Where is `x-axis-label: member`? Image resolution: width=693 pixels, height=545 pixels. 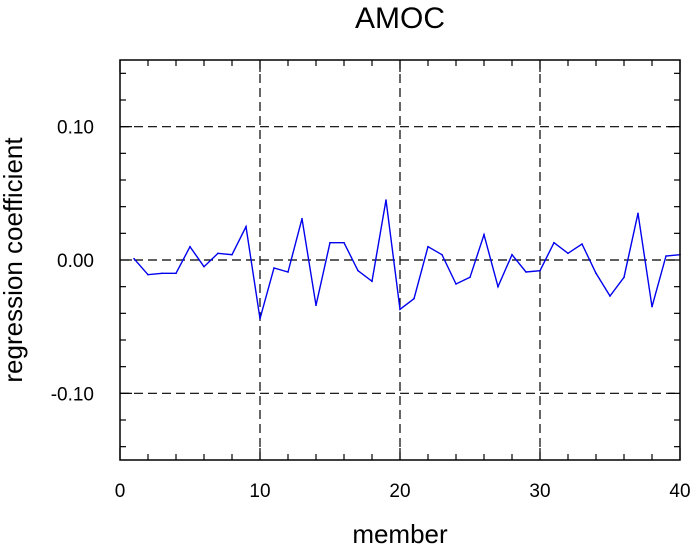
x-axis-label: member is located at coordinates (400, 532).